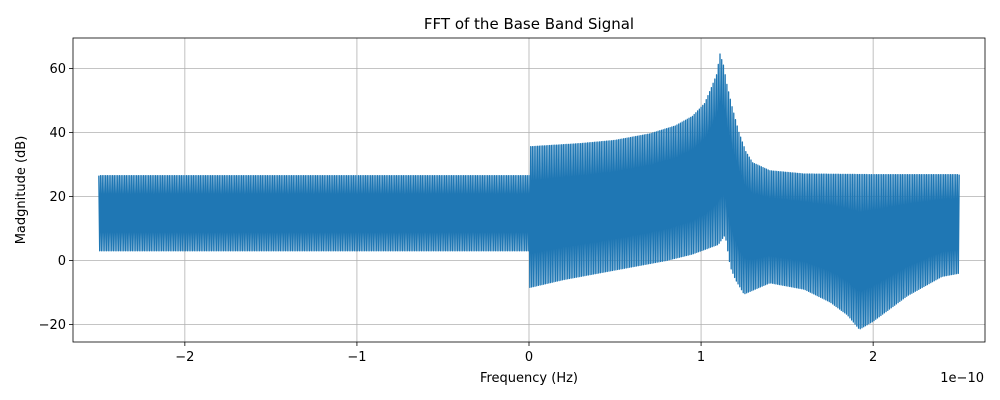 Image resolution: width=1000 pixels, height=400 pixels. Describe the element at coordinates (184, 357) in the screenshot. I see `x-tick-label: −2` at that location.